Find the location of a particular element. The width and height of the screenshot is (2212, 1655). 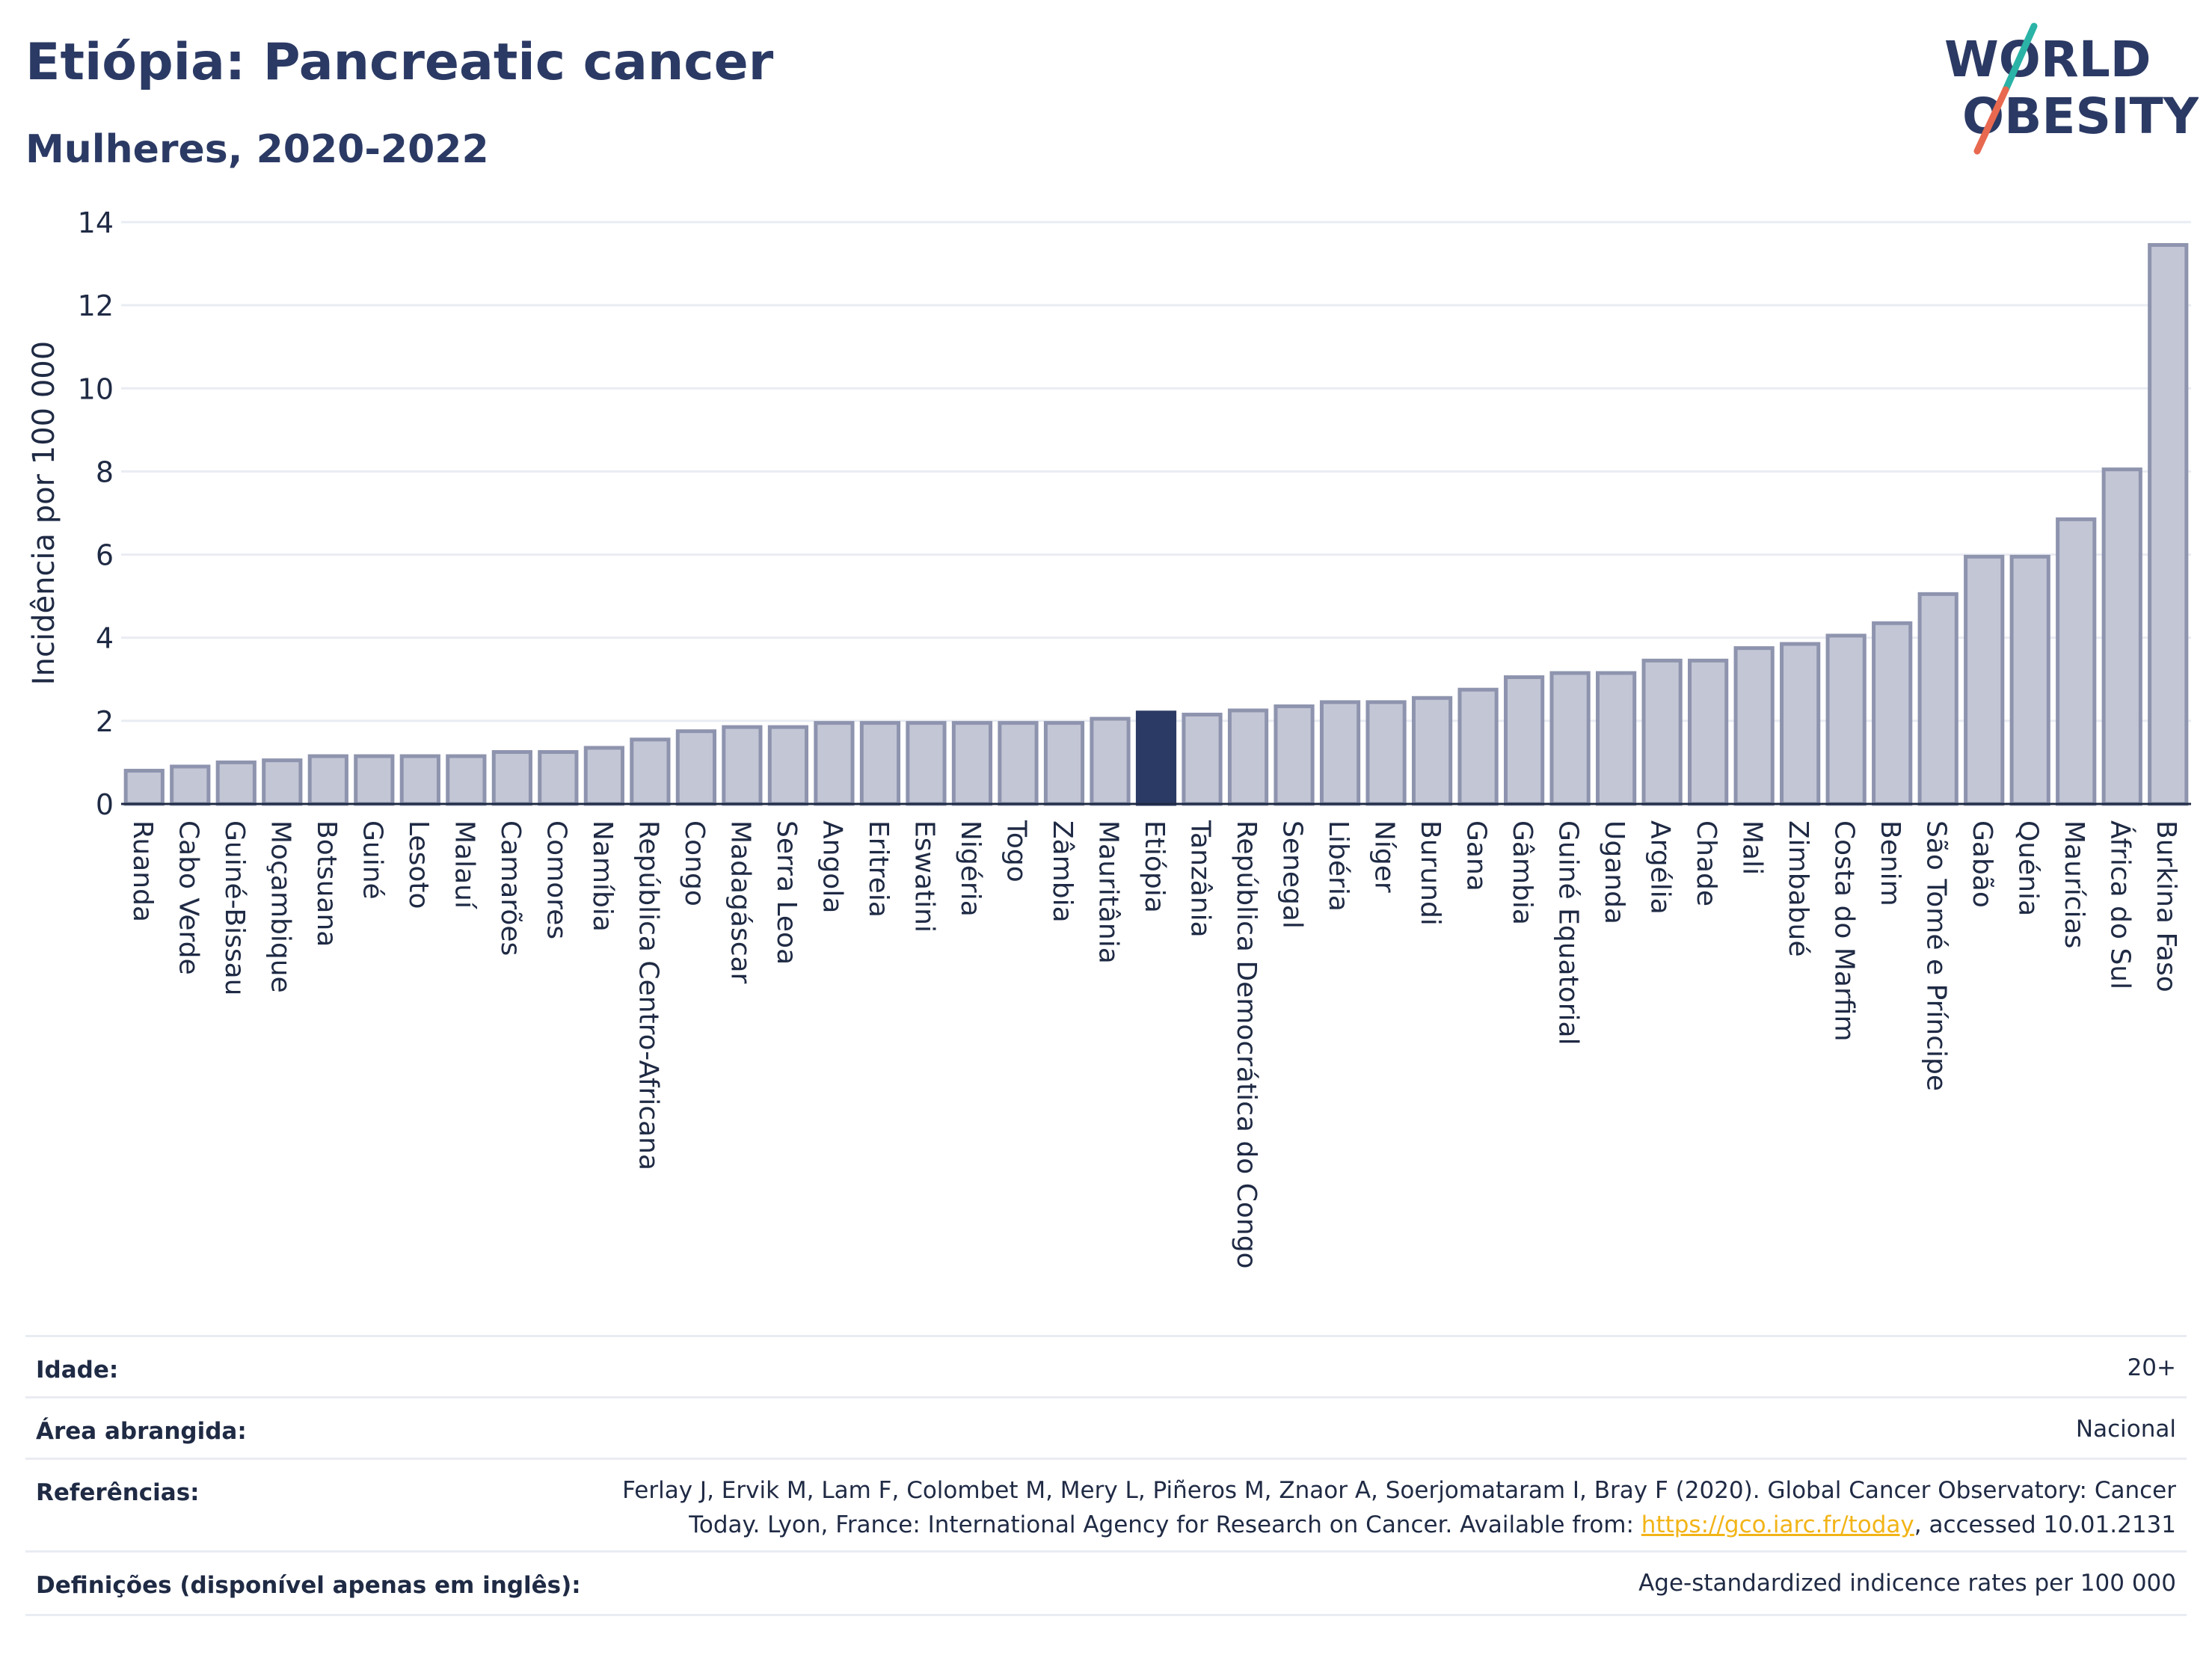

y-tick-label: 12 is located at coordinates (96, 305).